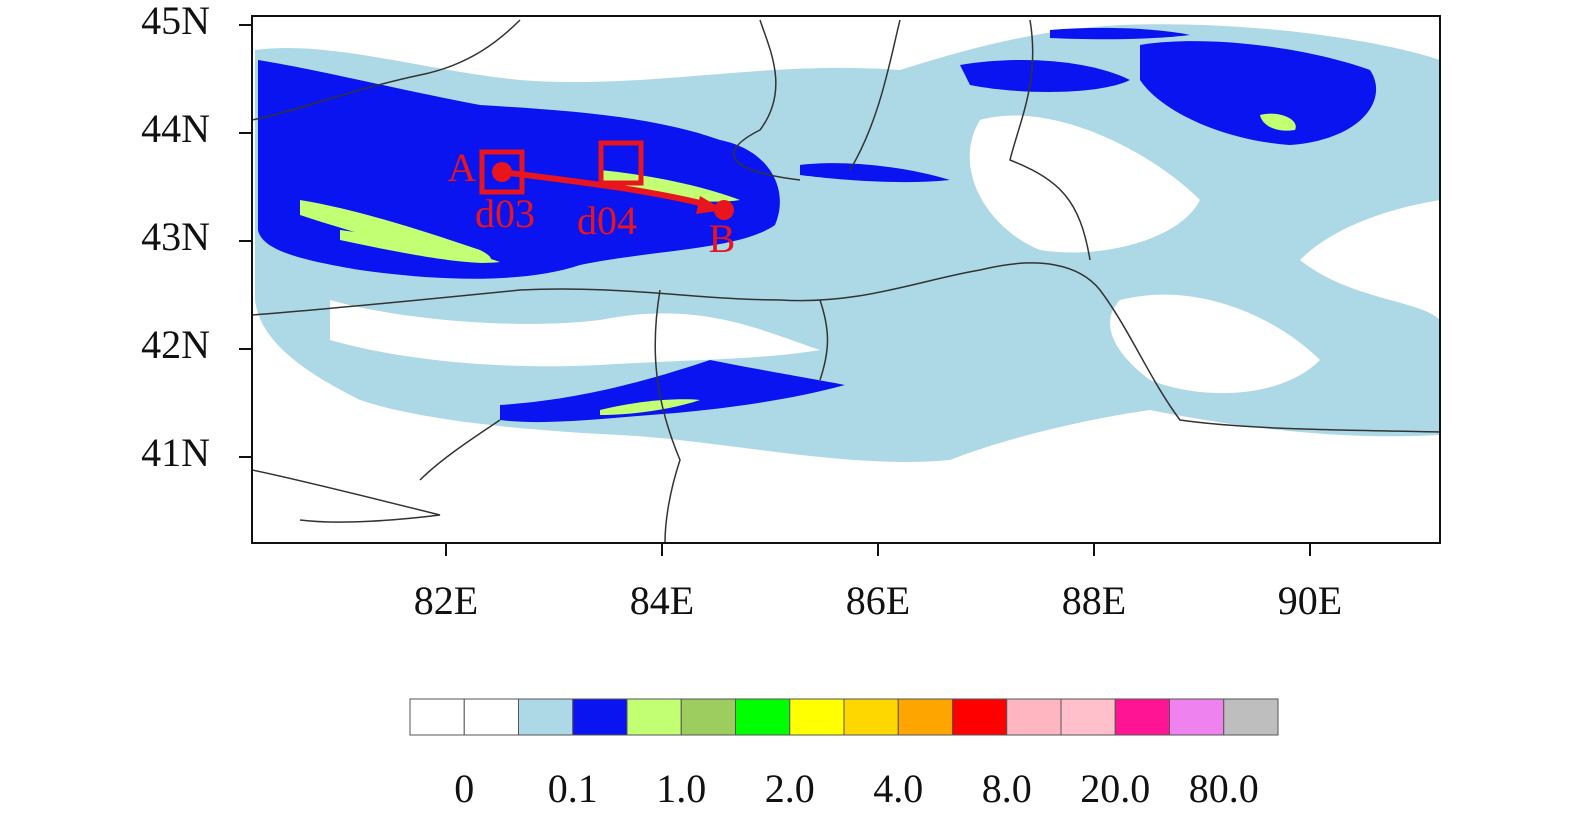 The width and height of the screenshot is (1575, 830). I want to click on domain-label: d04, so click(607, 220).